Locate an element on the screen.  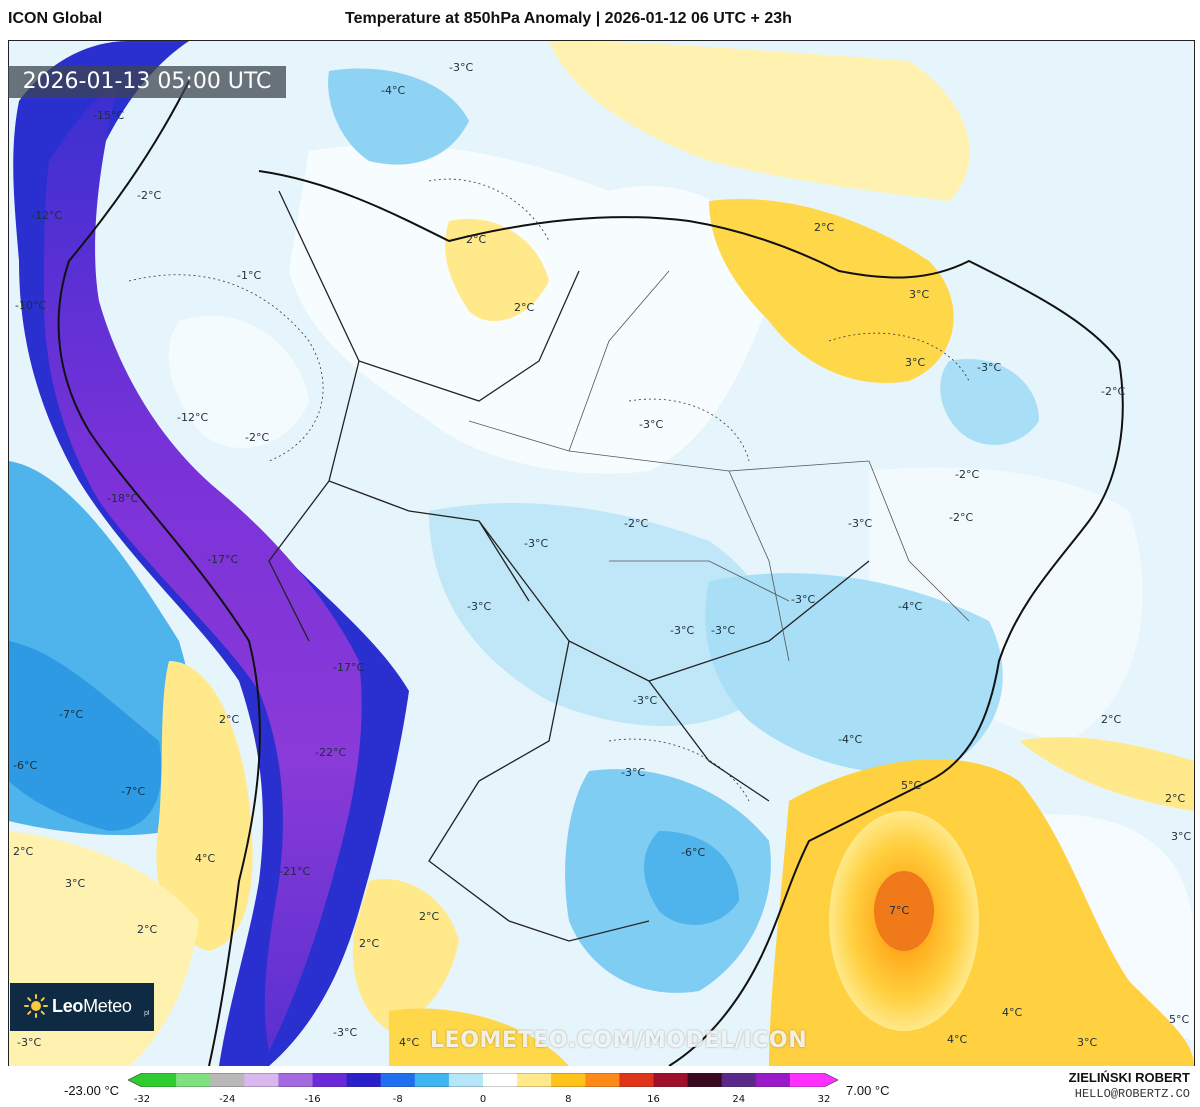
colorbar-tick-label: 16 is located at coordinates (653, 1099).